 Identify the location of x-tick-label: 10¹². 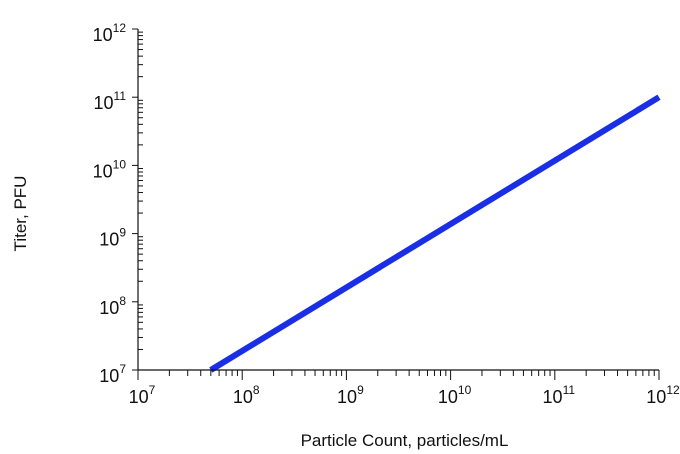
(663, 395).